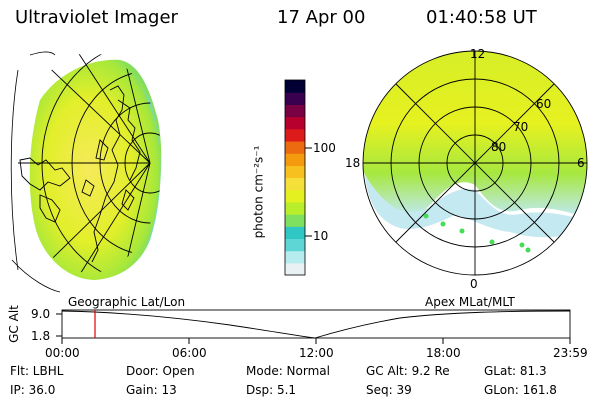  What do you see at coordinates (499, 147) in the screenshot?
I see `mlat-80-label: 80` at bounding box center [499, 147].